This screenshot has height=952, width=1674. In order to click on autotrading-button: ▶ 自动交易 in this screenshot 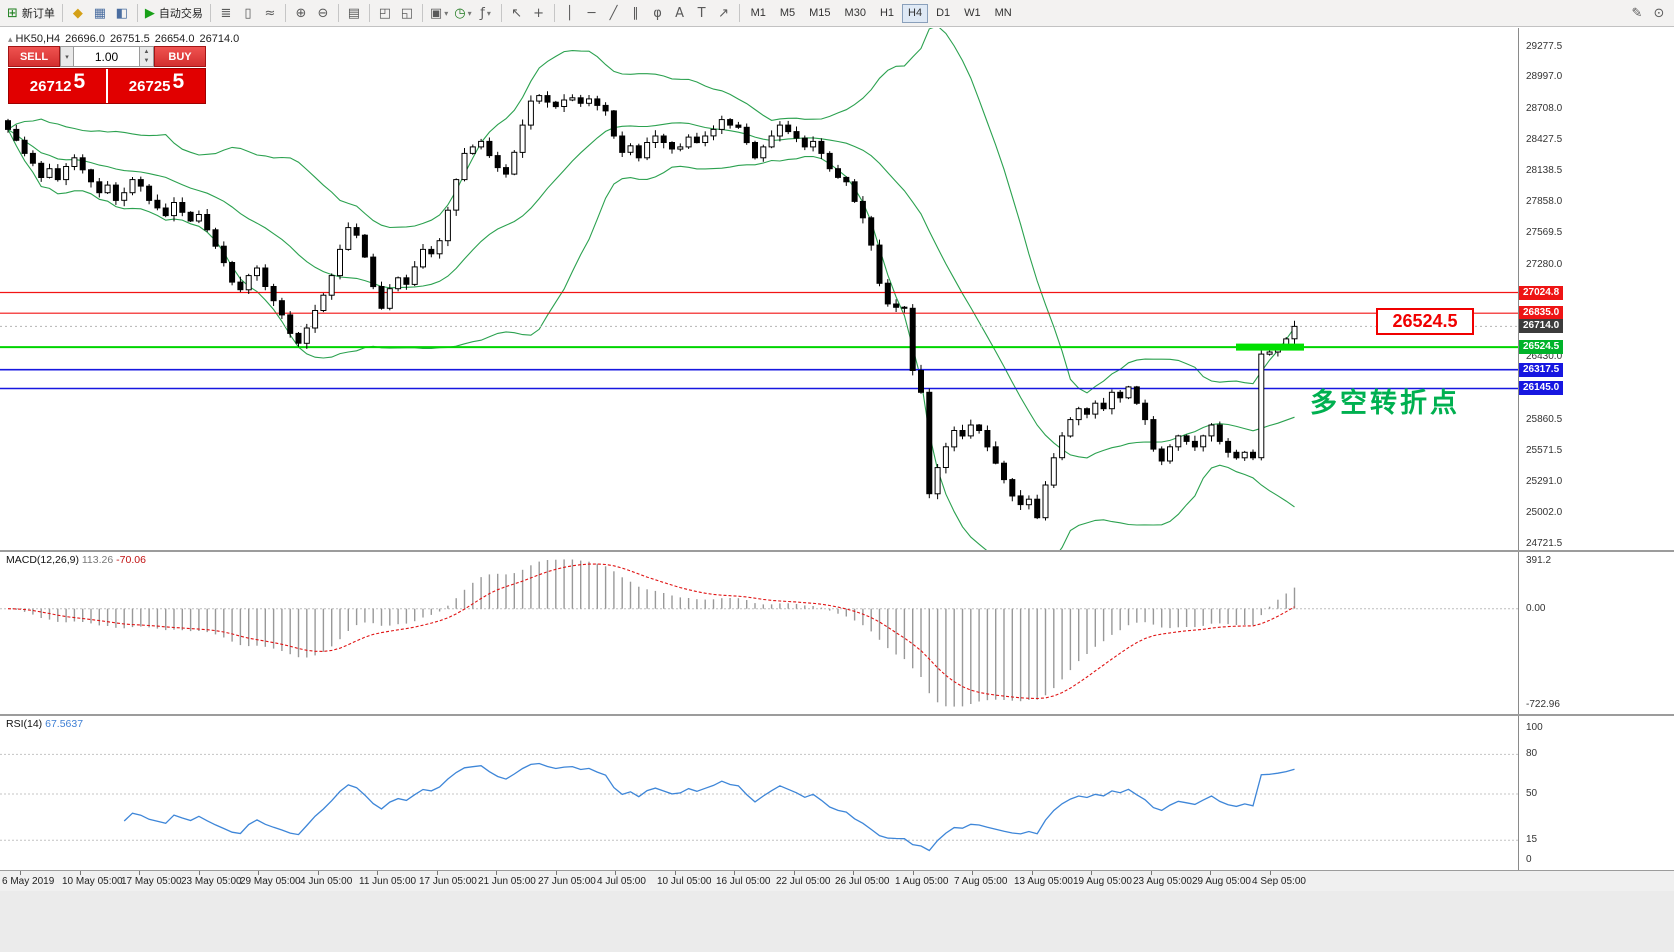, I will do `click(174, 13)`.